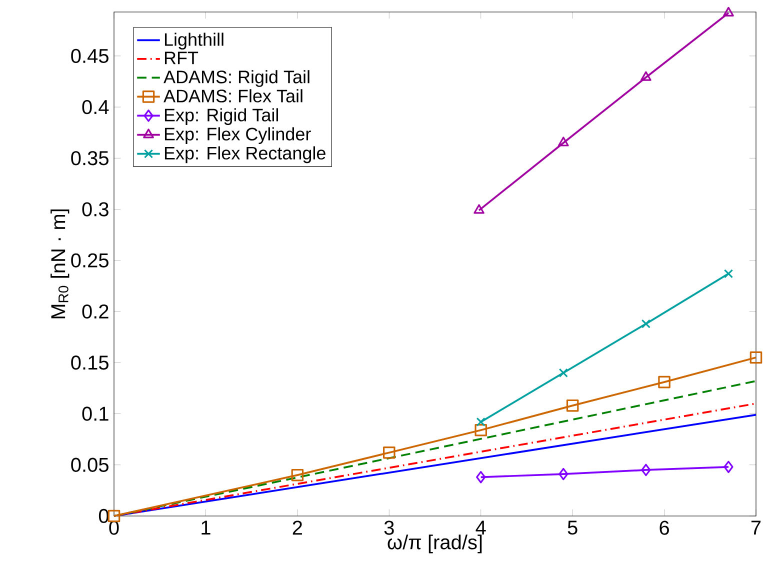 This screenshot has width=763, height=580. What do you see at coordinates (95, 107) in the screenshot?
I see `y-tick-label: 0.4` at bounding box center [95, 107].